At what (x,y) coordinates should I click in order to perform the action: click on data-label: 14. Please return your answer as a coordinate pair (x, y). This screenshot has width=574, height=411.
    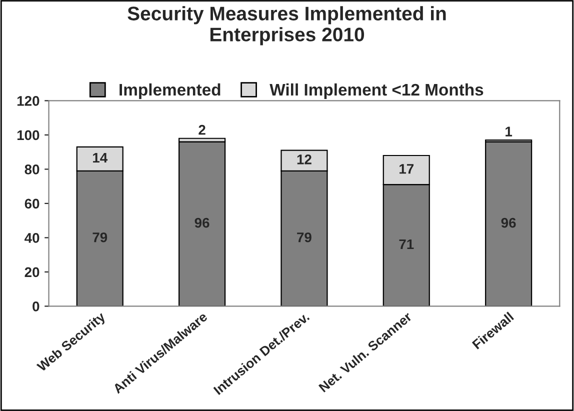
    Looking at the image, I should click on (100, 157).